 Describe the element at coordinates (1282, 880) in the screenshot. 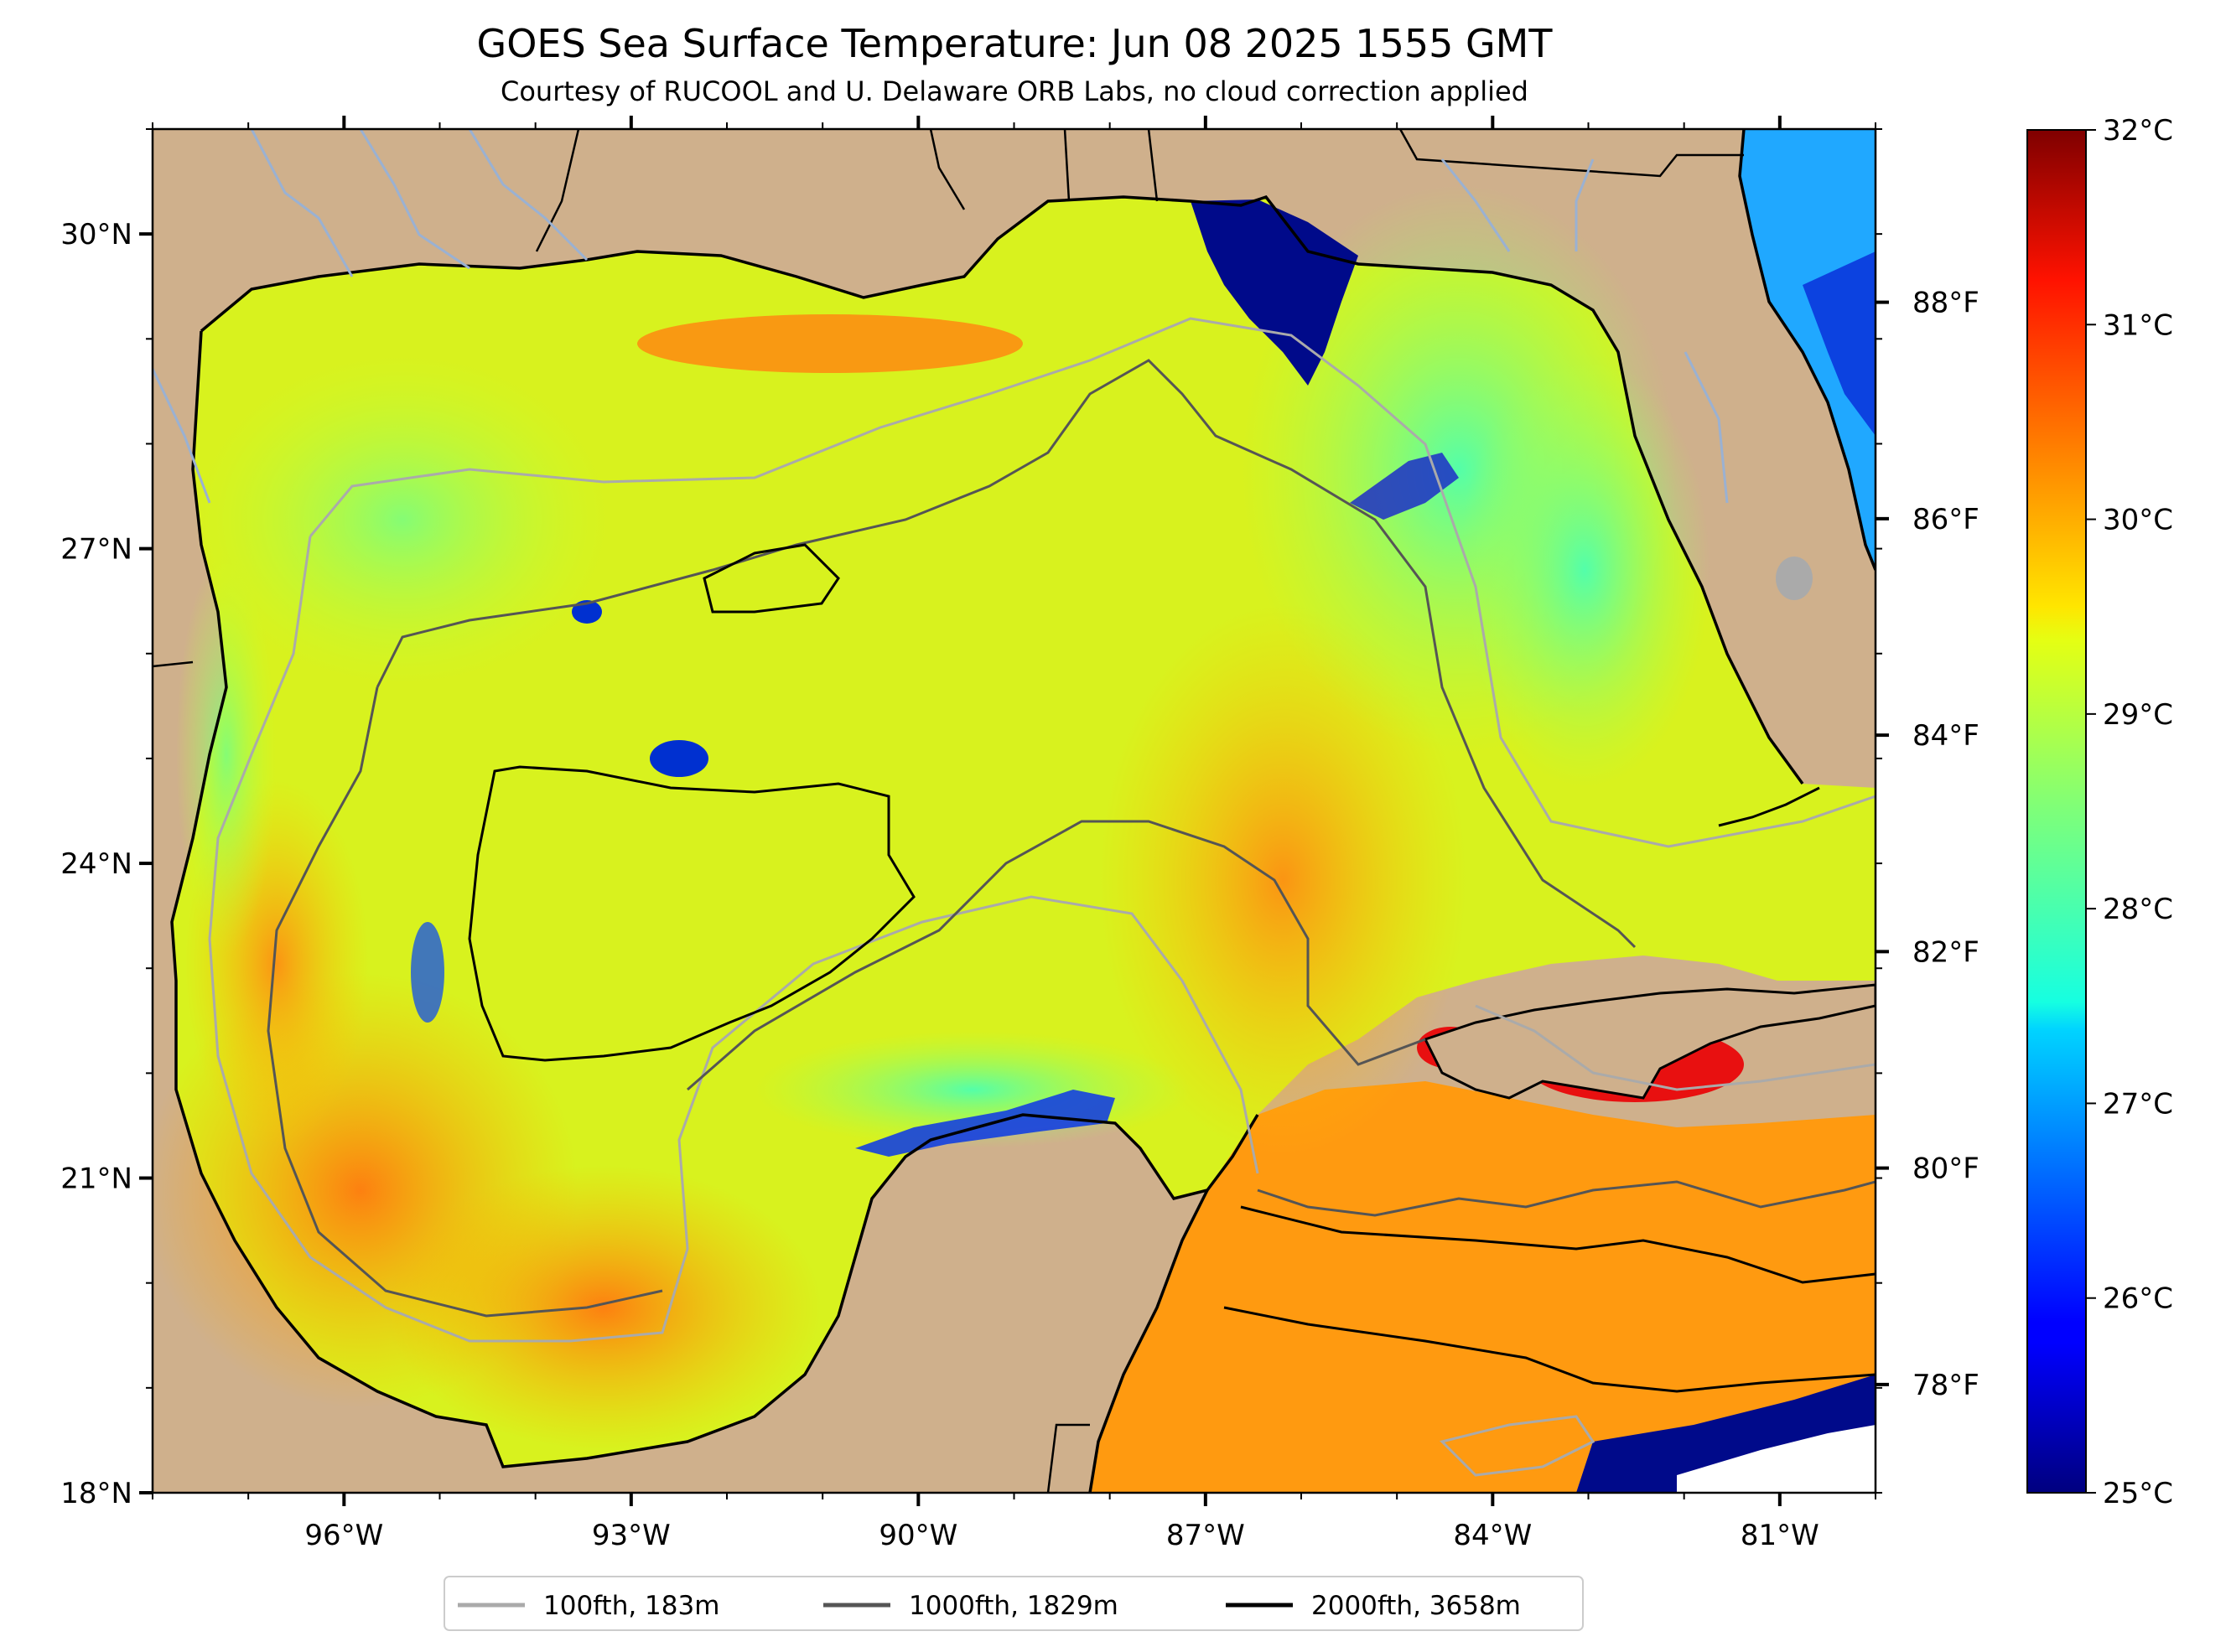

I see `warm-anomaly-central` at that location.